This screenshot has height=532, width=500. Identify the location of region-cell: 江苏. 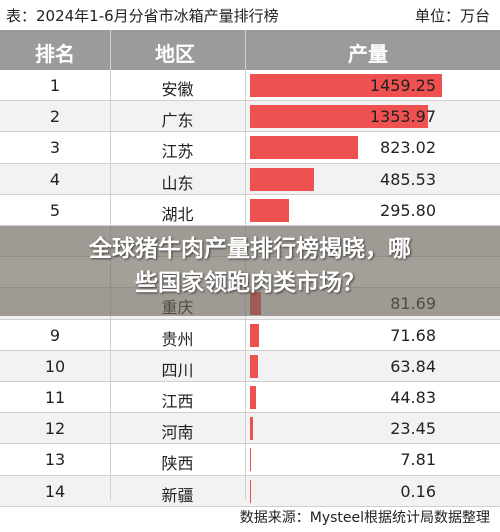
(177, 152).